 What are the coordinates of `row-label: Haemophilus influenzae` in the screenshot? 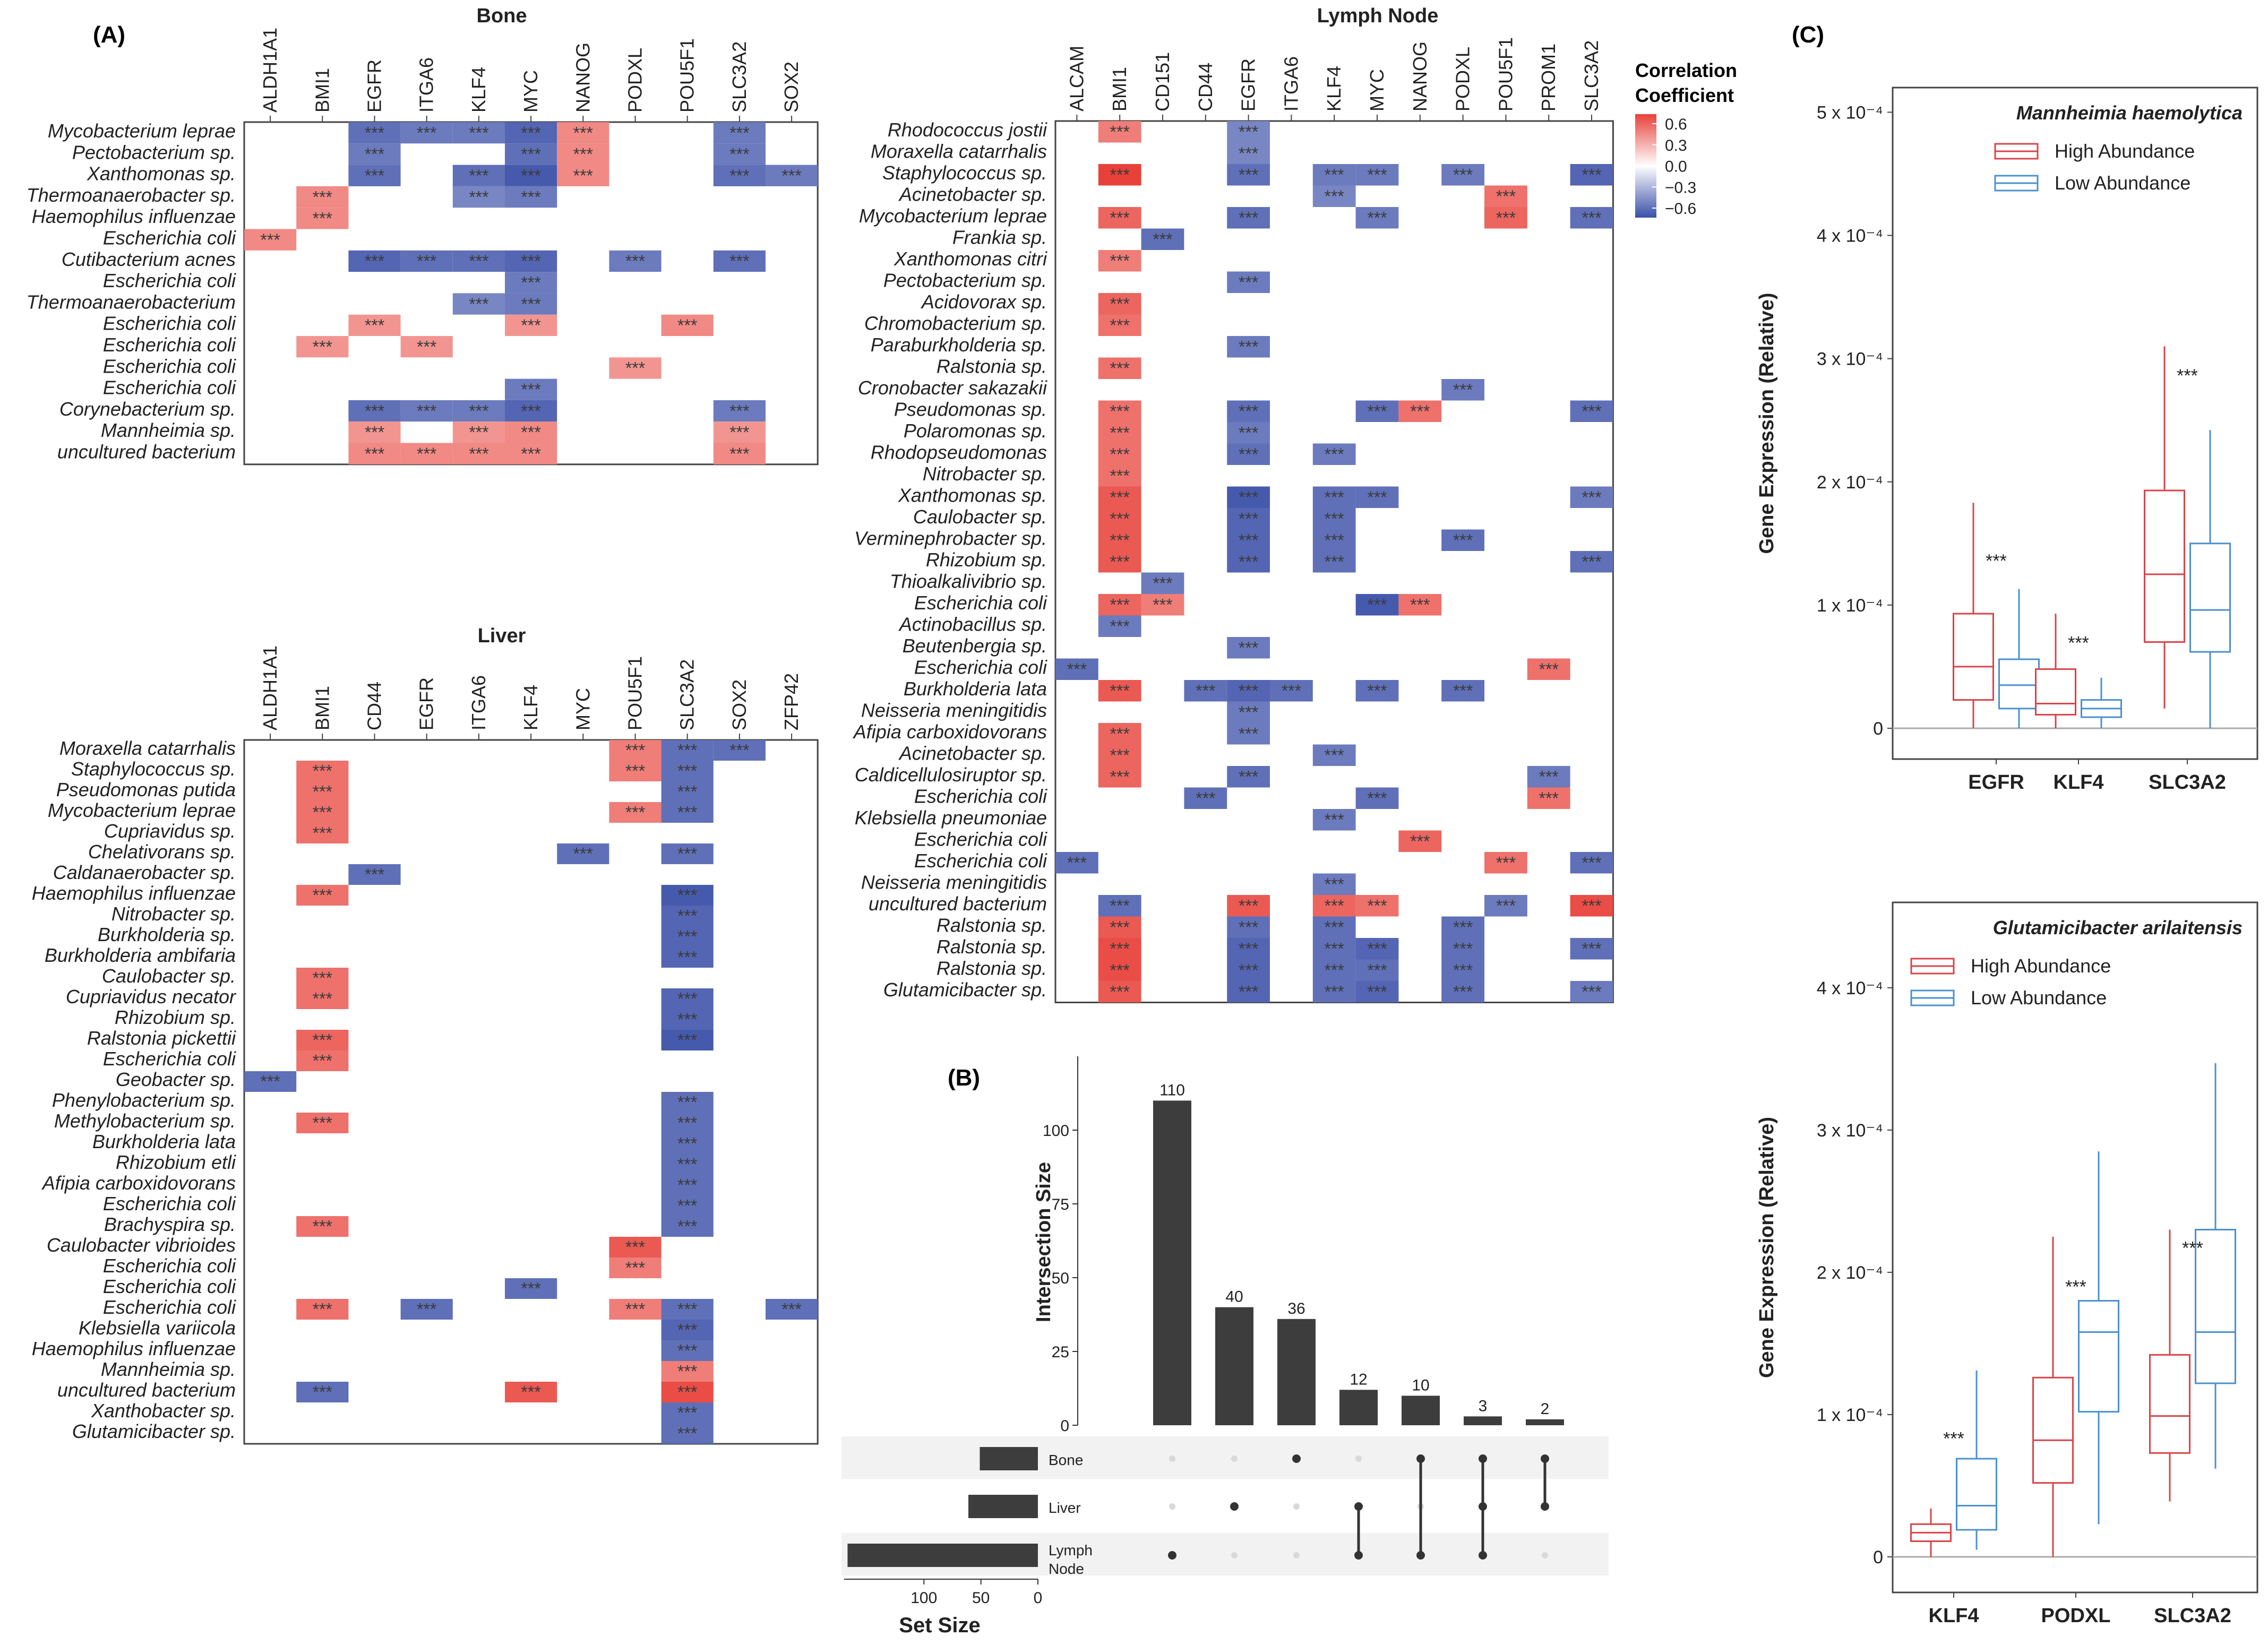 It's located at (134, 893).